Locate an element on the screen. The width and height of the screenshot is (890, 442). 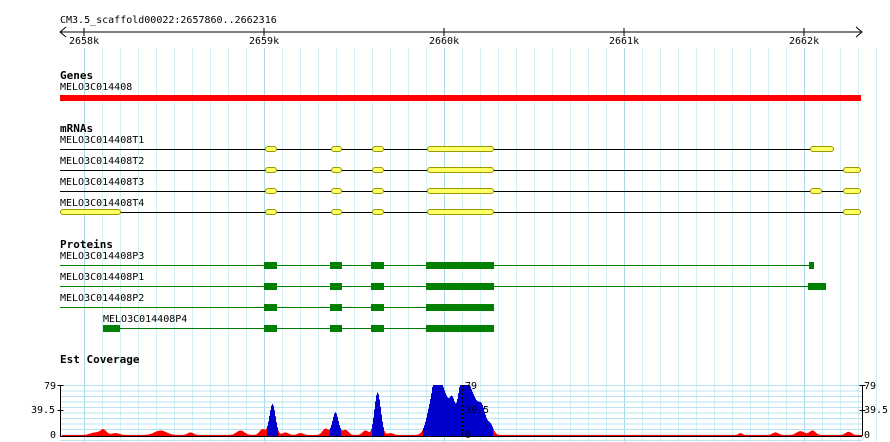
genes-track-title: Genes is located at coordinates (77, 75).